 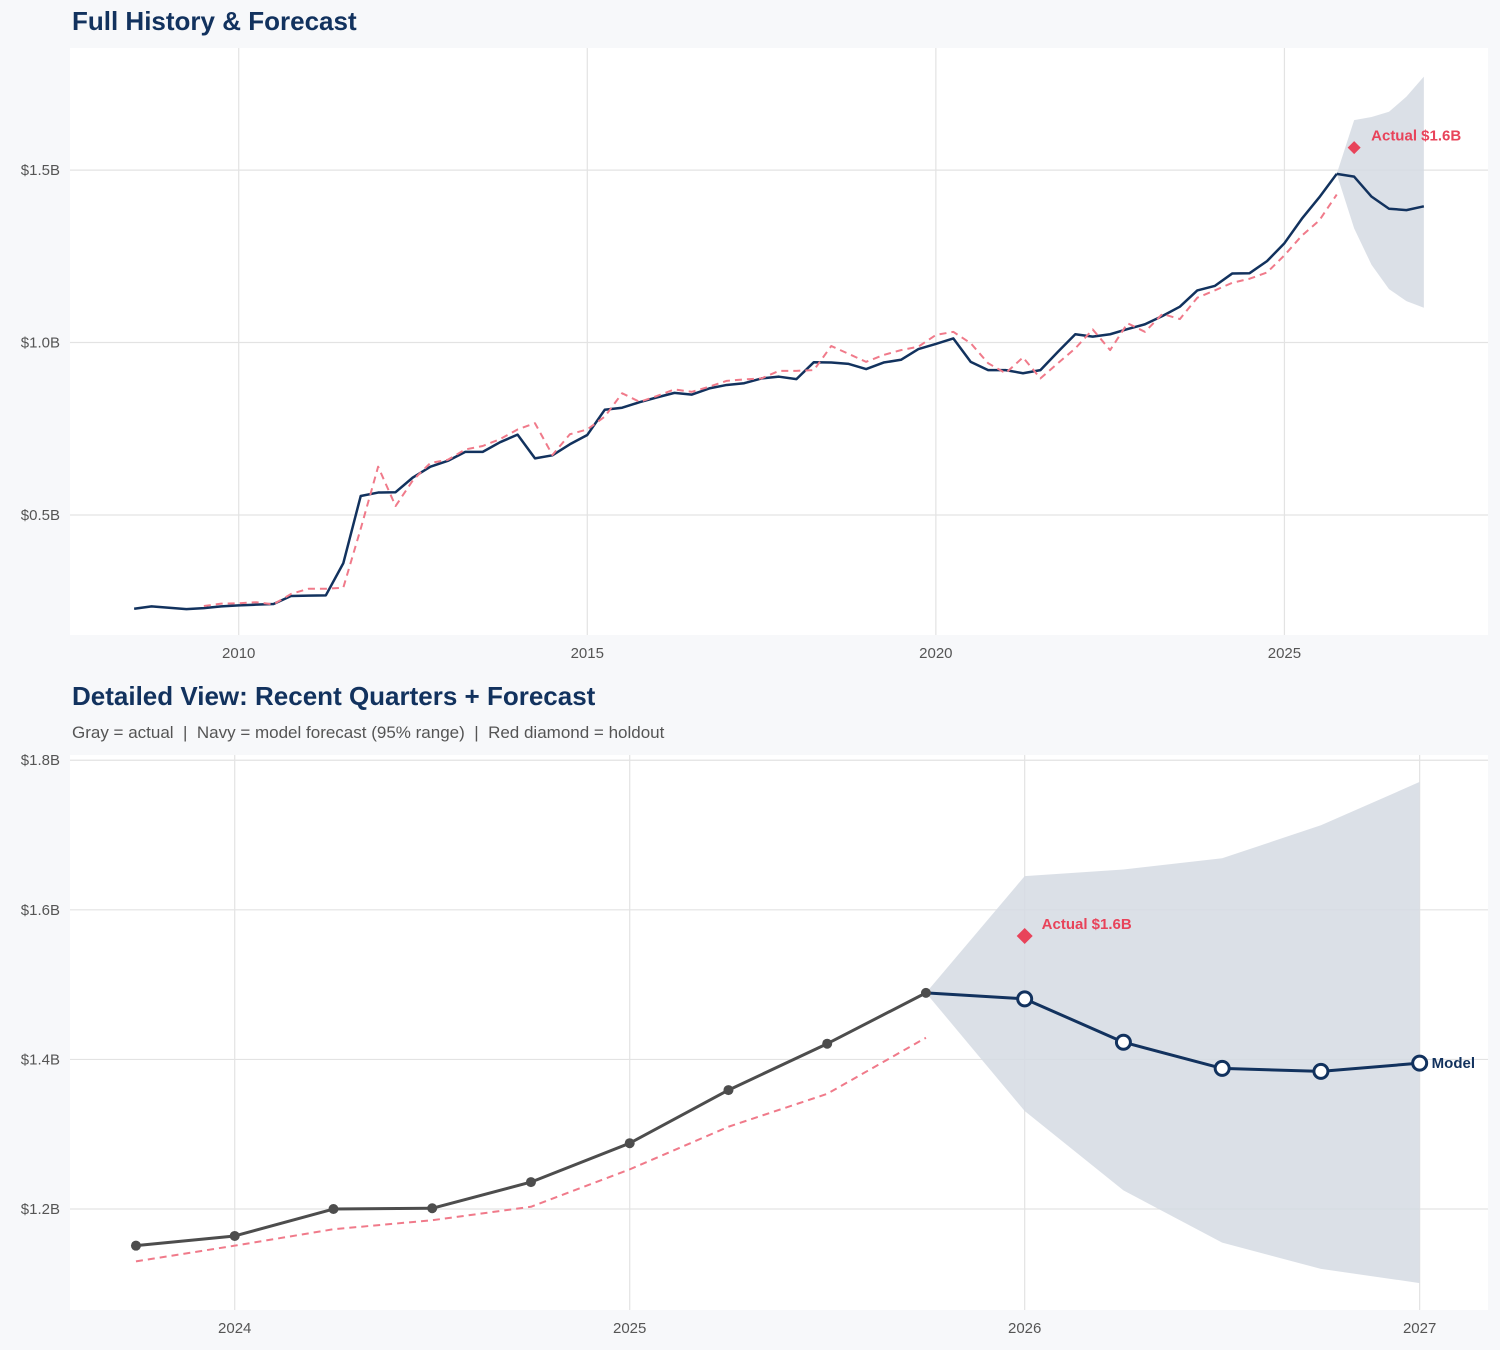 I want to click on y-tick-label: $1.8B, so click(x=40, y=760).